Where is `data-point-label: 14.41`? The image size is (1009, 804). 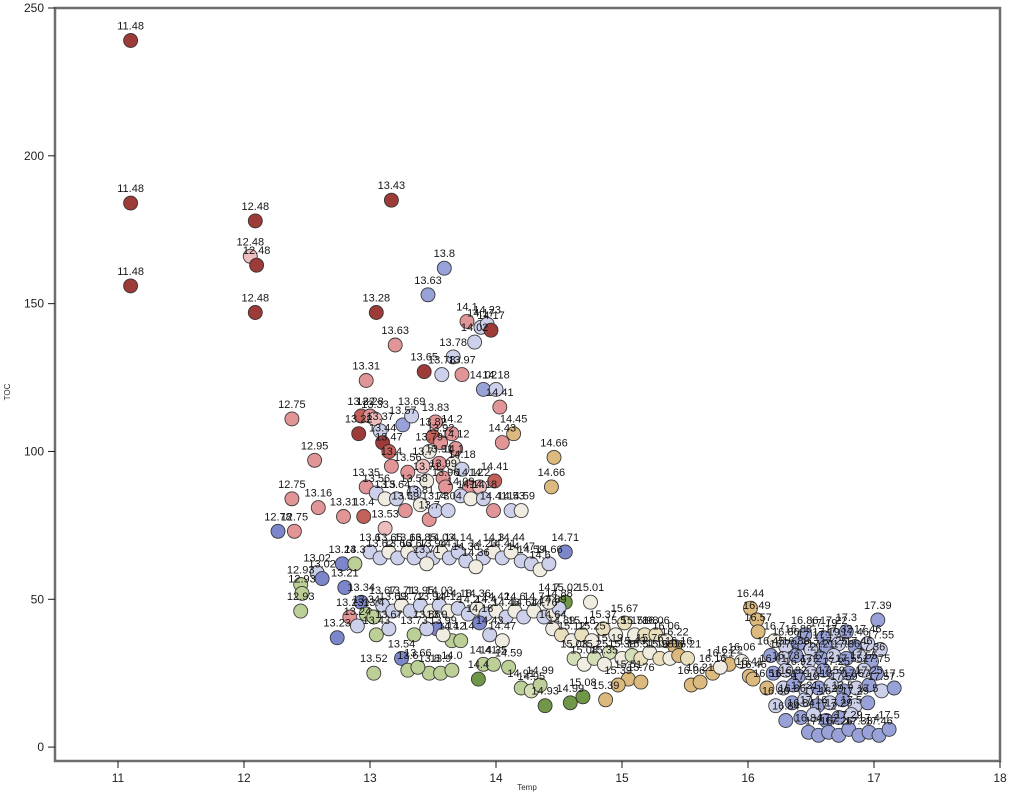 data-point-label: 14.41 is located at coordinates (503, 544).